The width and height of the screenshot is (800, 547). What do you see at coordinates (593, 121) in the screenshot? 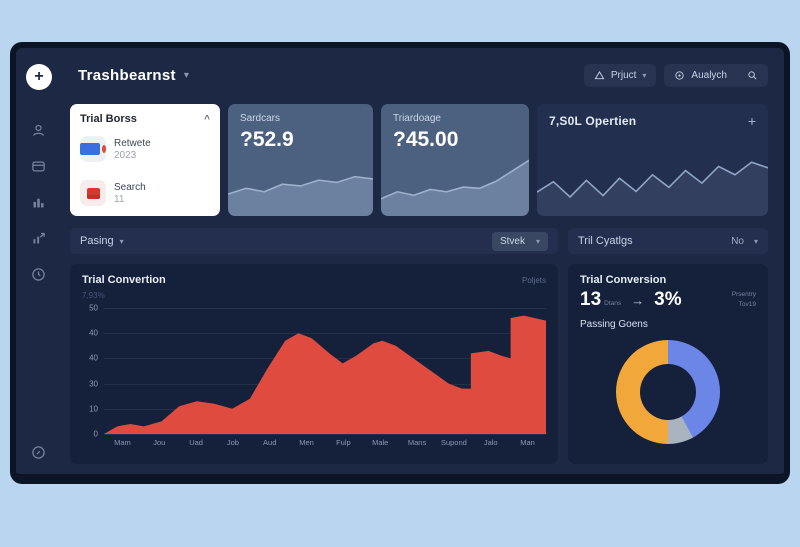
I see `opertien-title: 7,S0L Opertien` at bounding box center [593, 121].